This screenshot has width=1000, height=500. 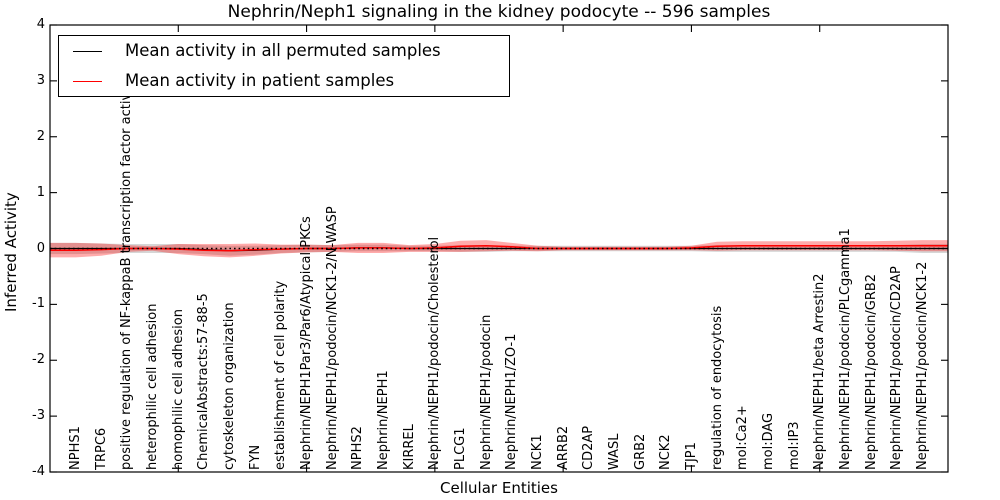 What do you see at coordinates (768, 441) in the screenshot?
I see `x-tick-label: mol:DAG` at bounding box center [768, 441].